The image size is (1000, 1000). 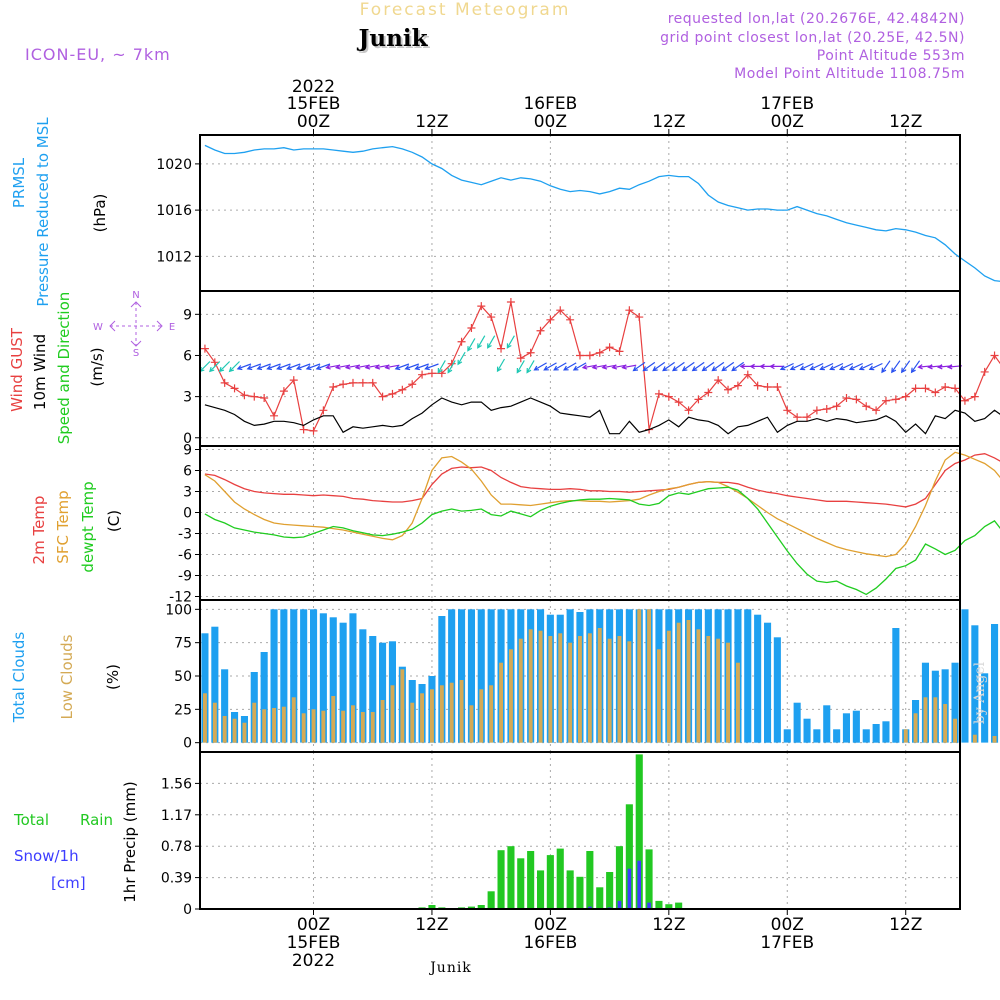 What do you see at coordinates (130, 841) in the screenshot?
I see `precip-unit: 1hr Precip (mm)` at bounding box center [130, 841].